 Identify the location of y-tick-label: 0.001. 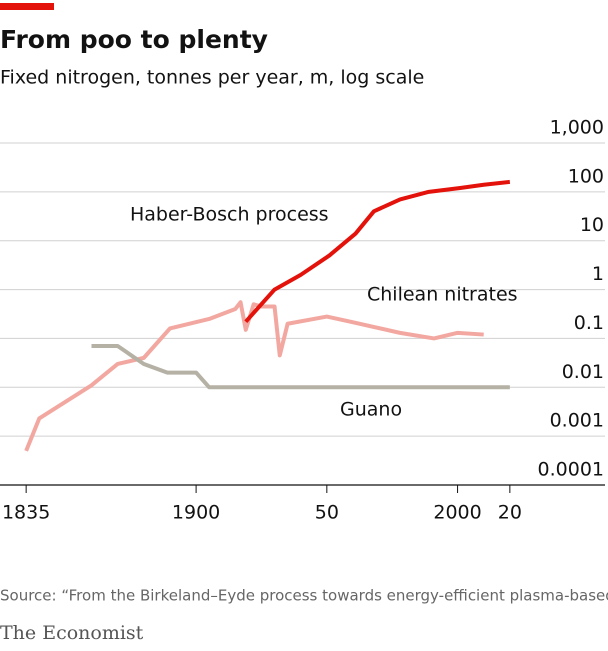
(577, 421).